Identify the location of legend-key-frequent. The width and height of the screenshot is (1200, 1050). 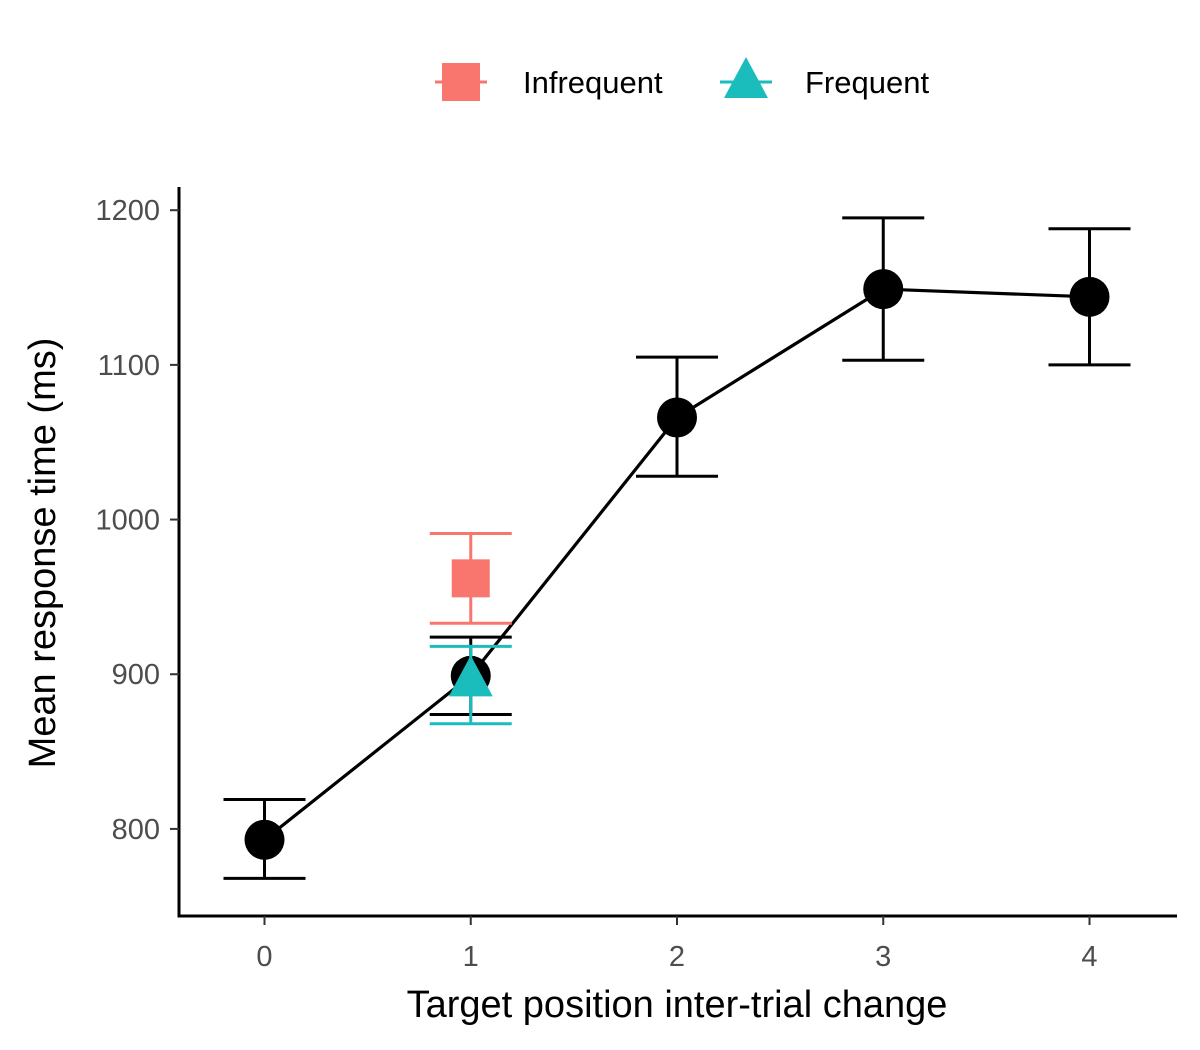
(746, 77).